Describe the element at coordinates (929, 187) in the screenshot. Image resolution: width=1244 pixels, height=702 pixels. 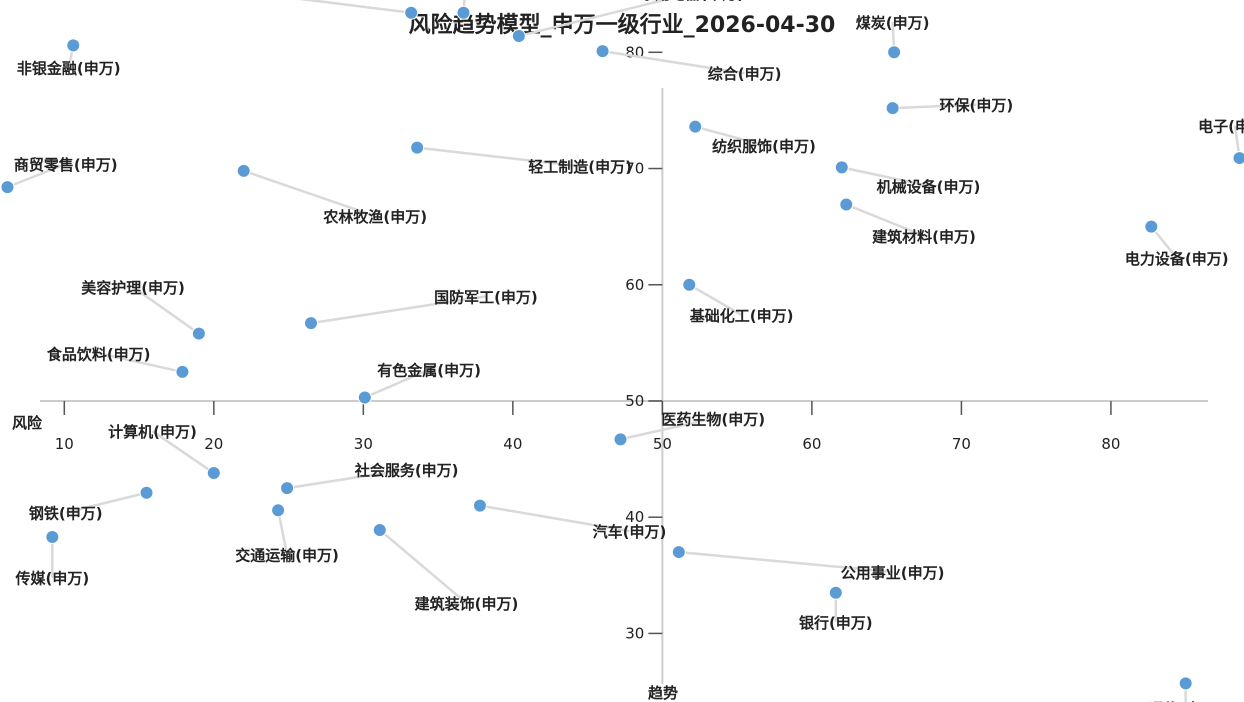
I see `point-label: 机械设备(申万)` at that location.